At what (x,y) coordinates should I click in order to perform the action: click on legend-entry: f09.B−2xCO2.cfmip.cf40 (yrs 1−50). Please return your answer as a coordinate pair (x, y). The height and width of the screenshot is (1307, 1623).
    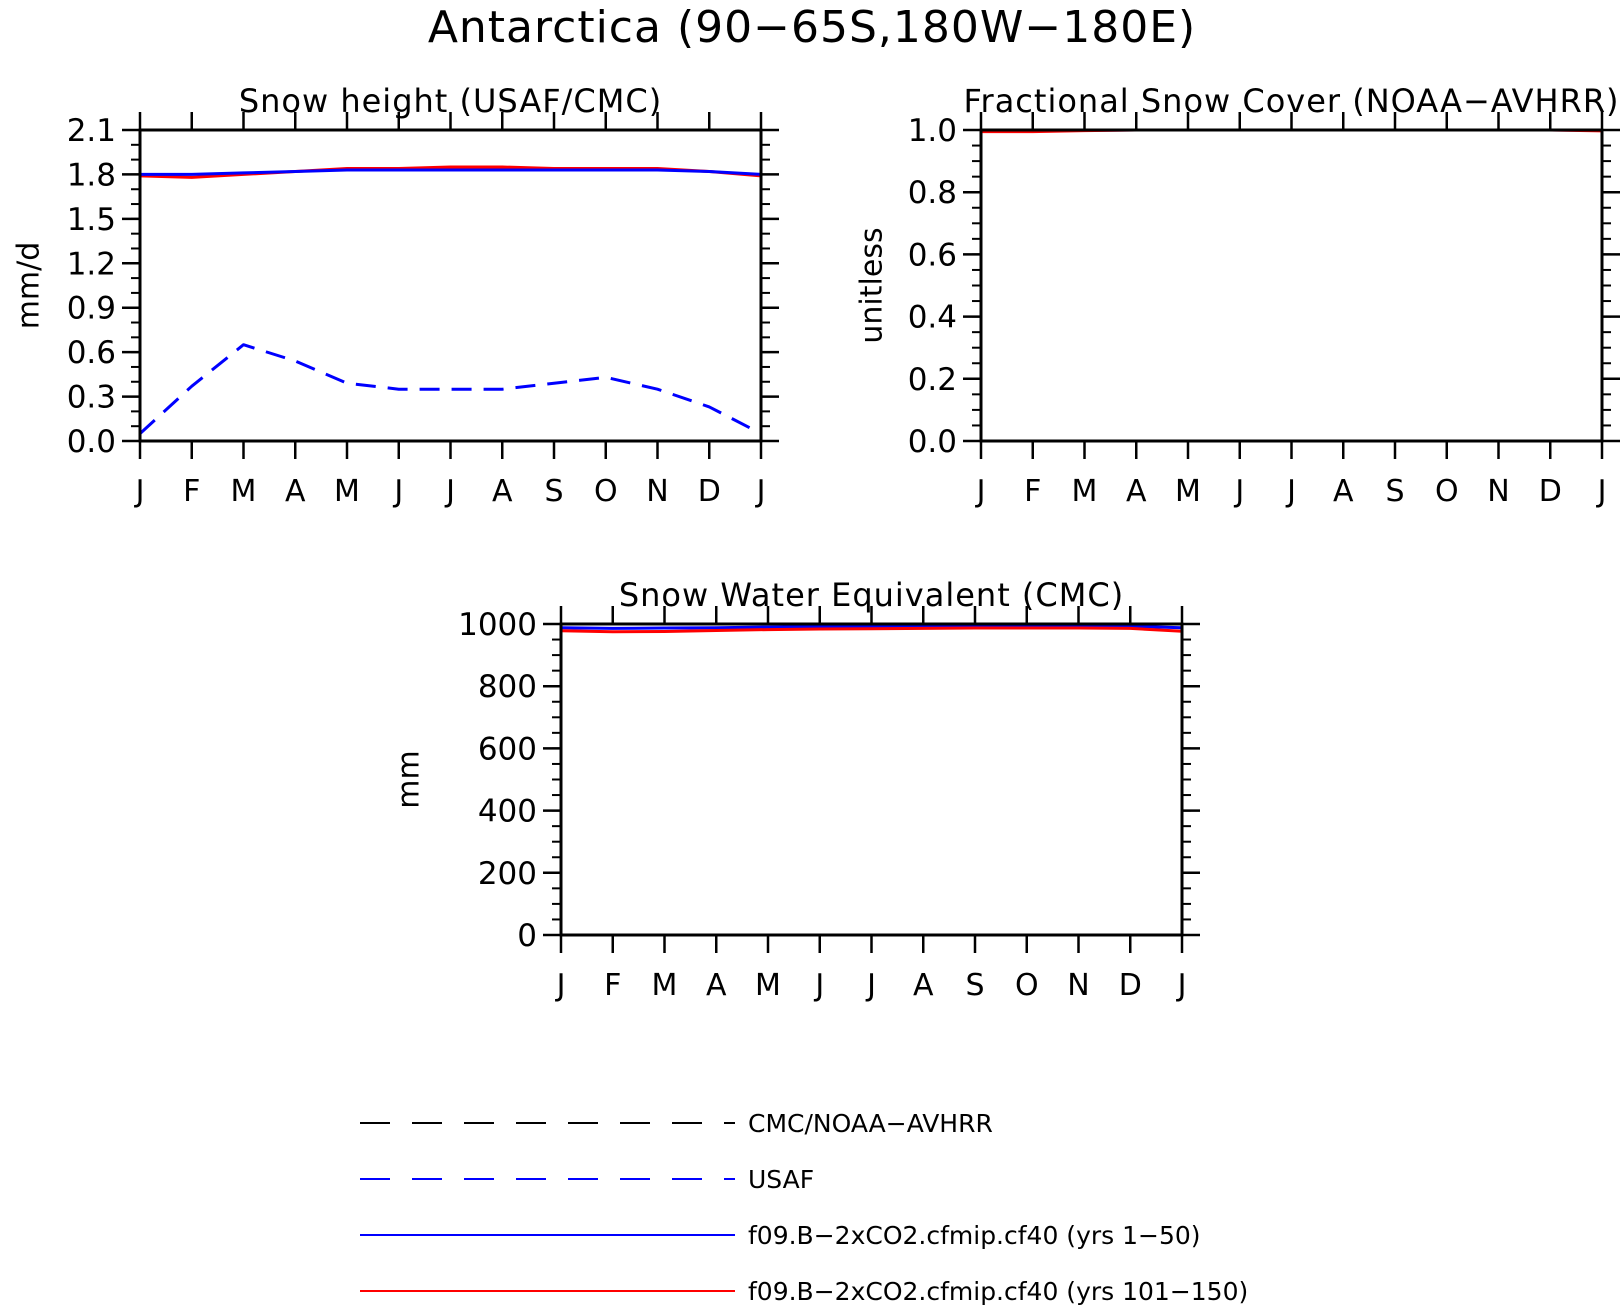
    Looking at the image, I should click on (780, 1235).